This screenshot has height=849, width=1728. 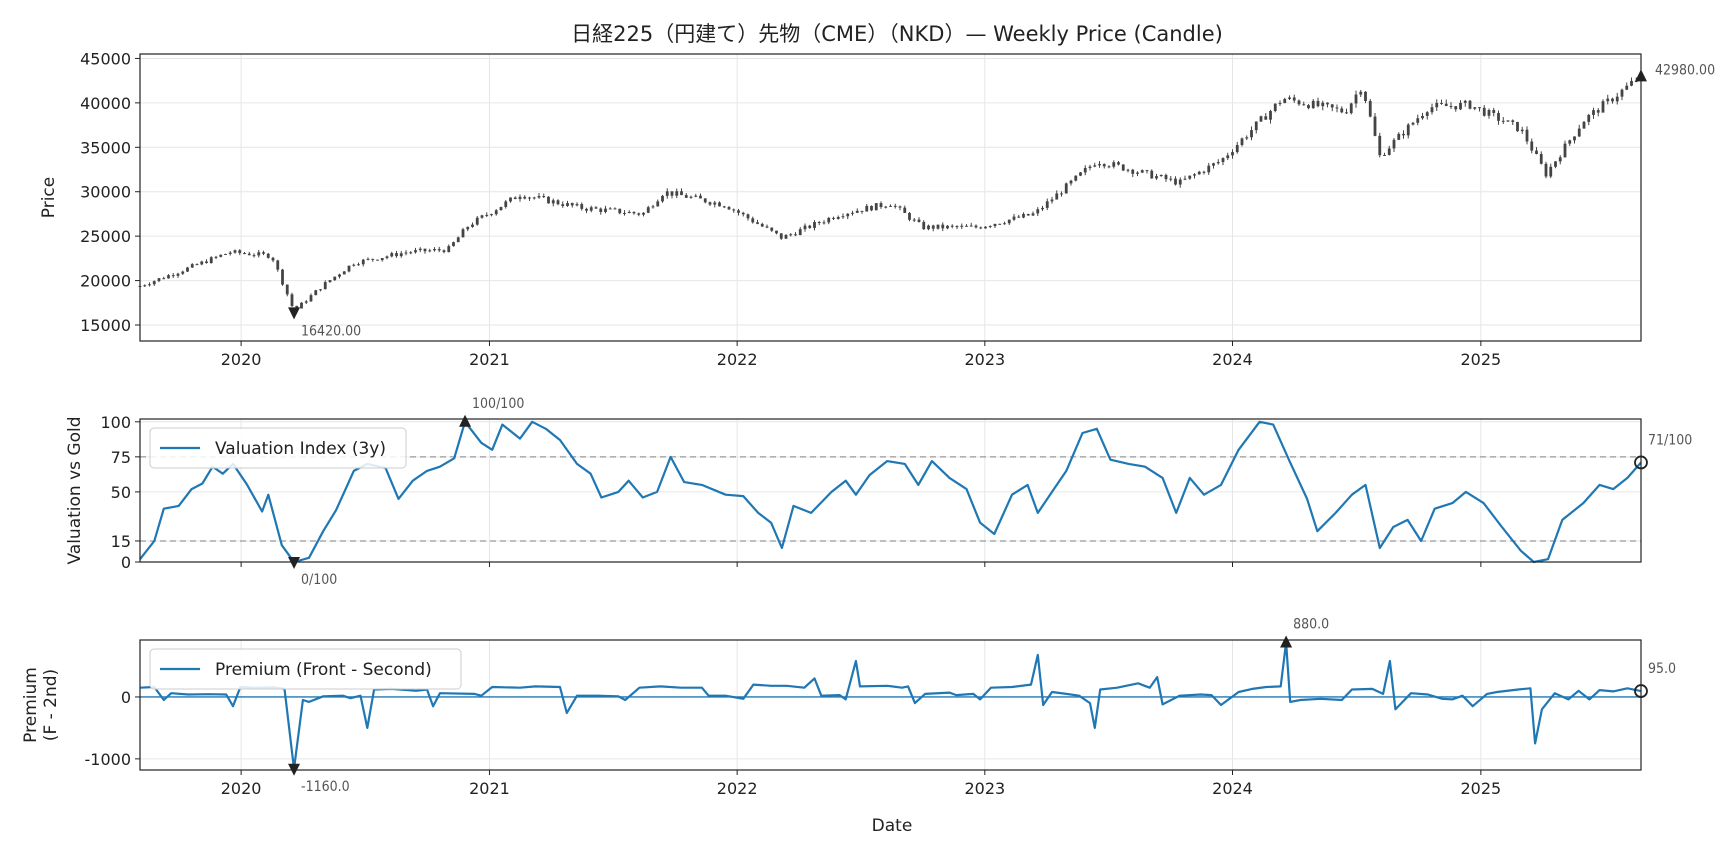 I want to click on annotation-label: 880.0, so click(x=1311, y=624).